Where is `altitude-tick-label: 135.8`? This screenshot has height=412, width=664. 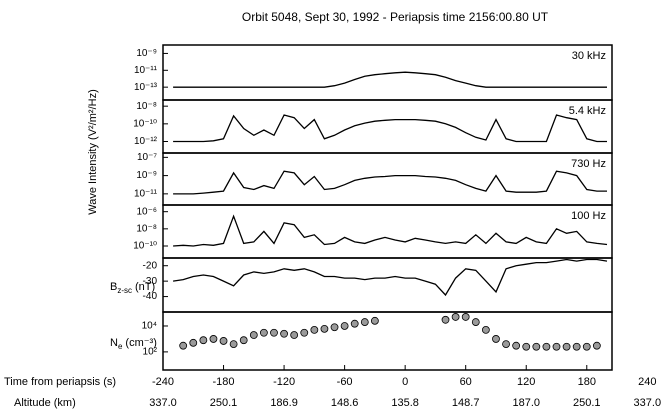
altitude-tick-label: 135.8 is located at coordinates (405, 403).